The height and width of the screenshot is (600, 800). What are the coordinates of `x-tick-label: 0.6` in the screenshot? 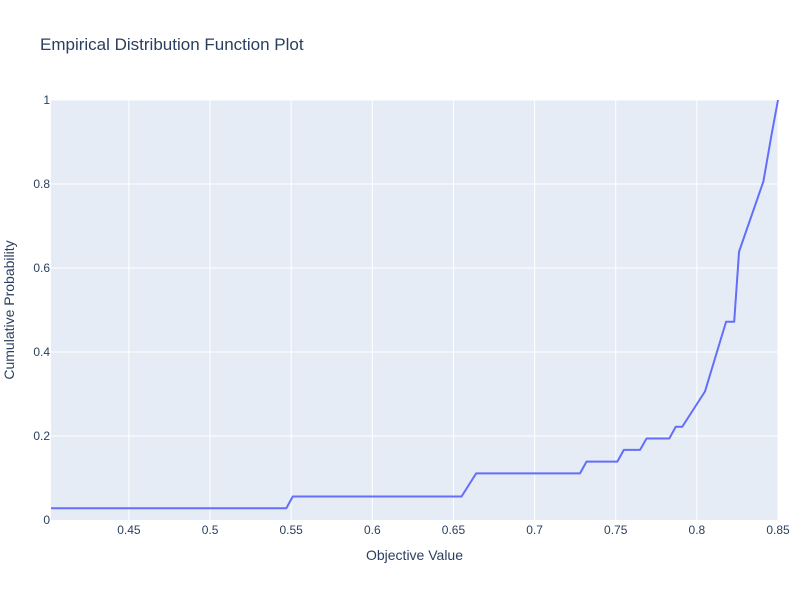 It's located at (372, 530).